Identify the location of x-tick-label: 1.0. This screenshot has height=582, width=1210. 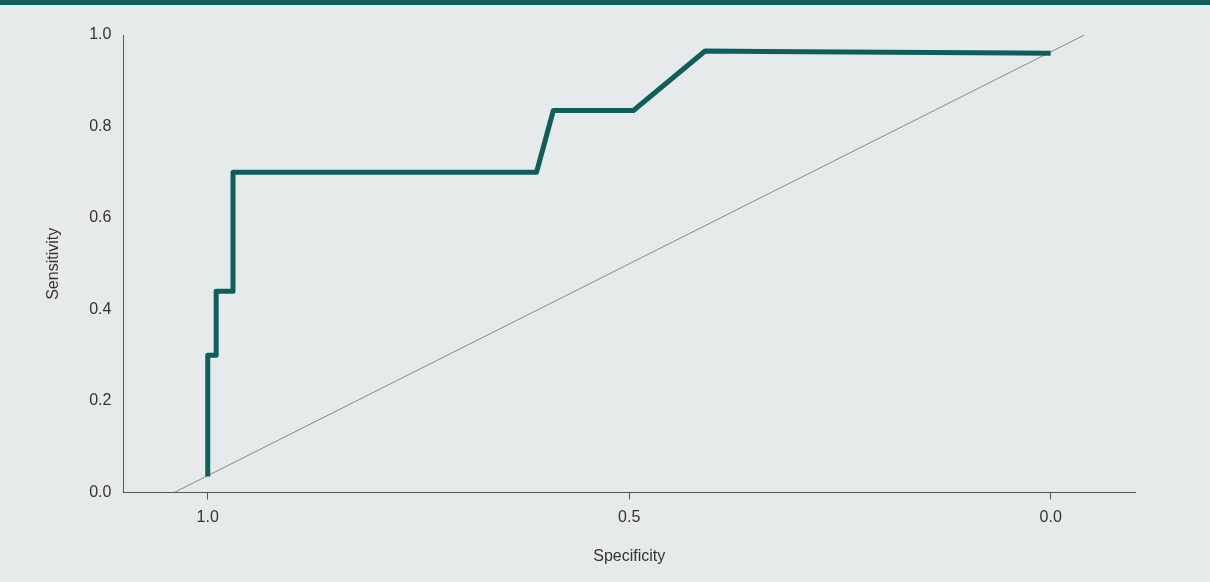
(207, 516).